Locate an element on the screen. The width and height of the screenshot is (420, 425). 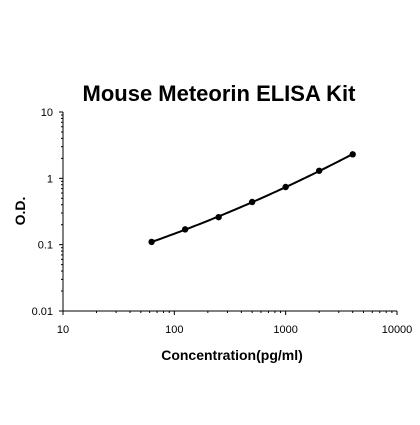
x-tick-label: 10 is located at coordinates (63, 330).